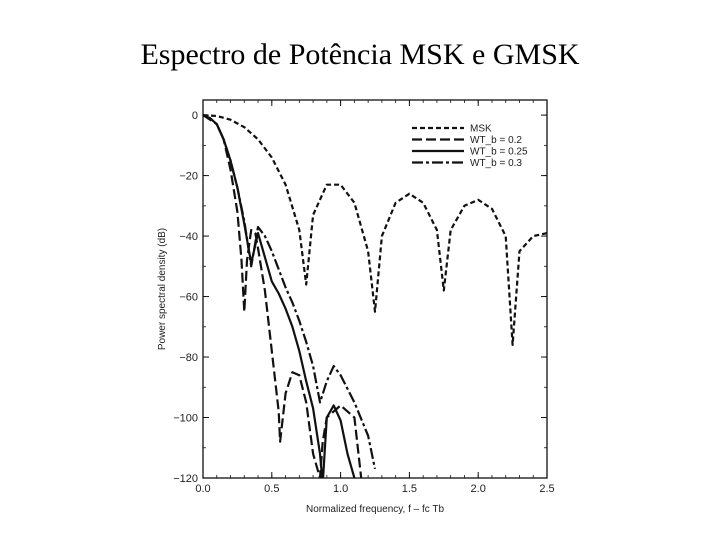 The height and width of the screenshot is (540, 720). Describe the element at coordinates (185, 479) in the screenshot. I see `y-tick-label: −120` at that location.